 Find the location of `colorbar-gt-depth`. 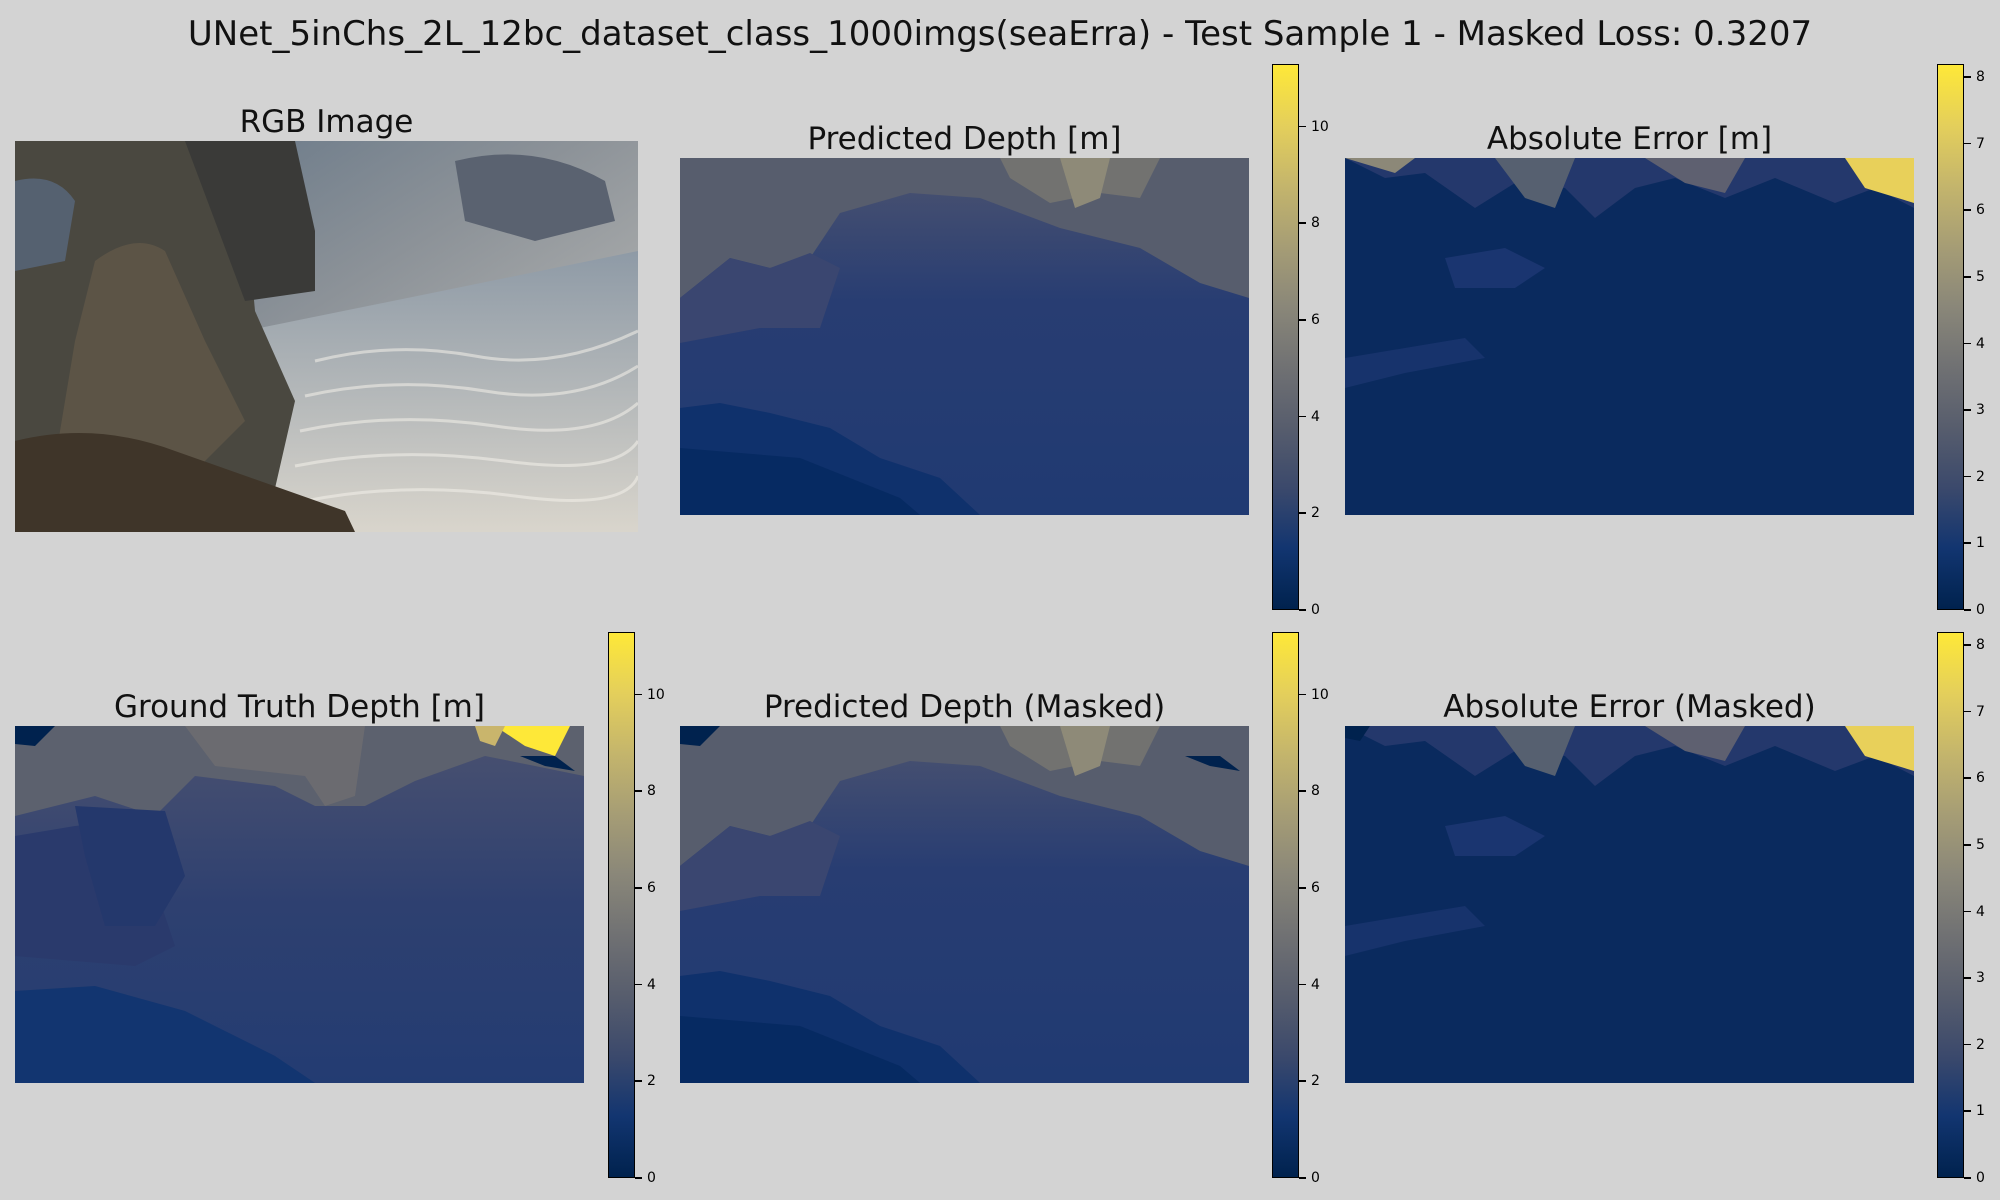

colorbar-gt-depth is located at coordinates (621, 905).